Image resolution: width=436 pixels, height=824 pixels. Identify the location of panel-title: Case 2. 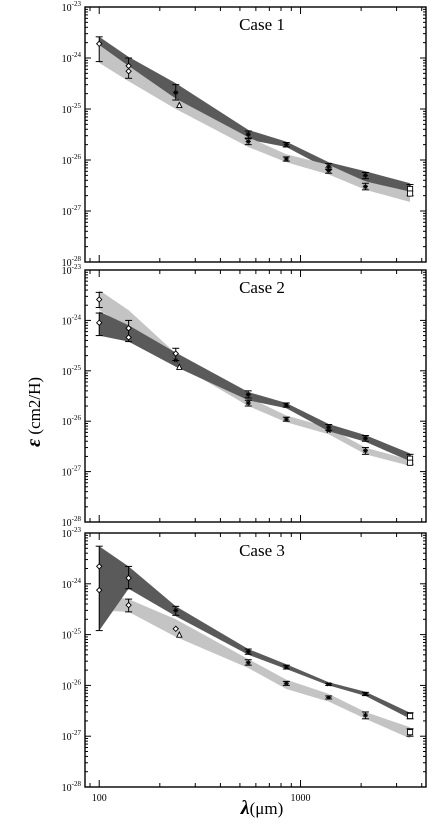
(262, 287).